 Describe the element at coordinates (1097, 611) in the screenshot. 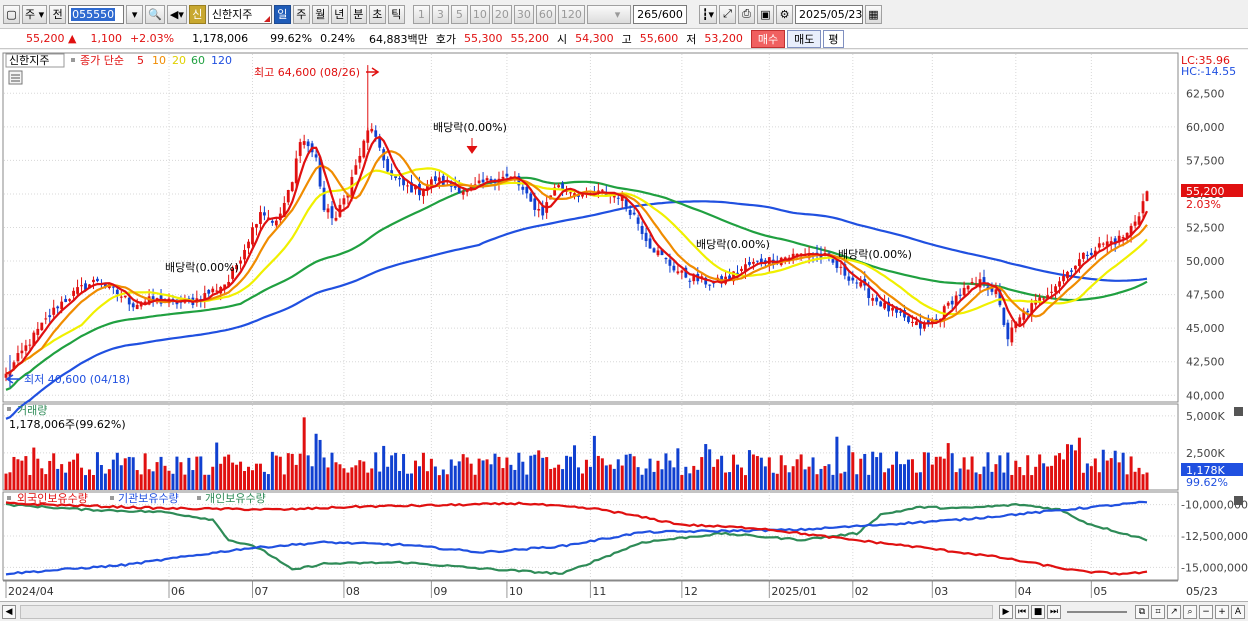

I see `zoom-slider` at that location.